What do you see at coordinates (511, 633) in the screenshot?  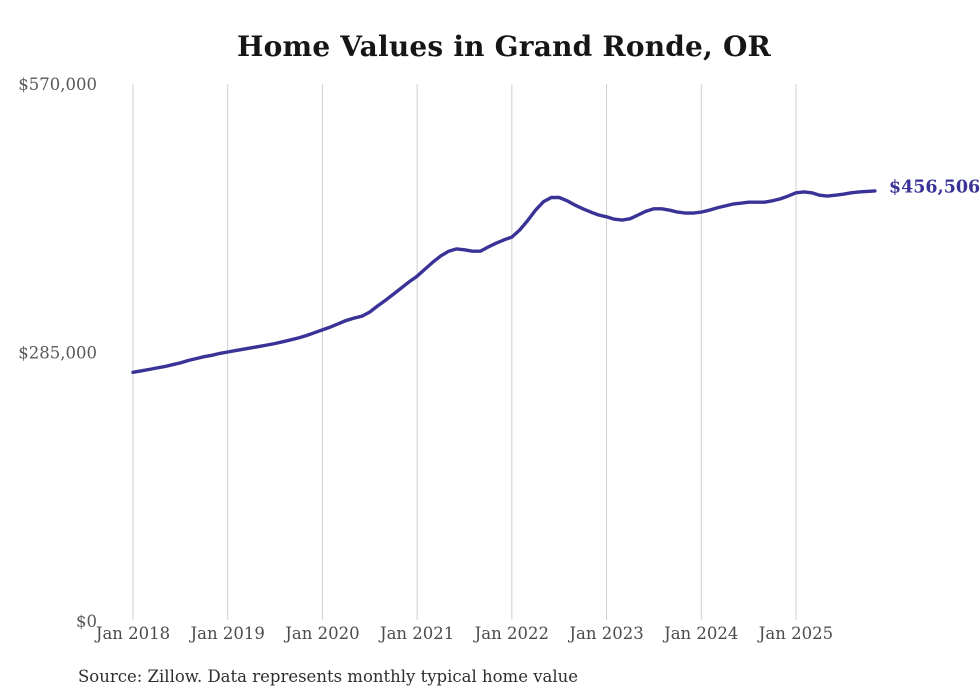 I see `x-axis-tick-label: Jan 2022` at bounding box center [511, 633].